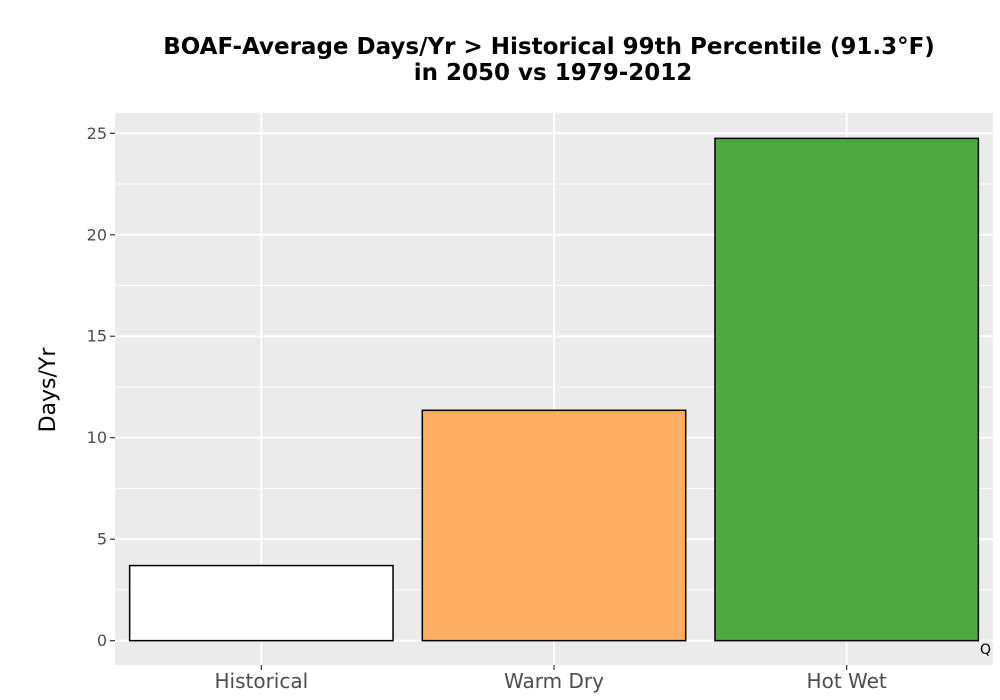 The image size is (1000, 700). What do you see at coordinates (48, 390) in the screenshot?
I see `y-axis-title: Days/Yr` at bounding box center [48, 390].